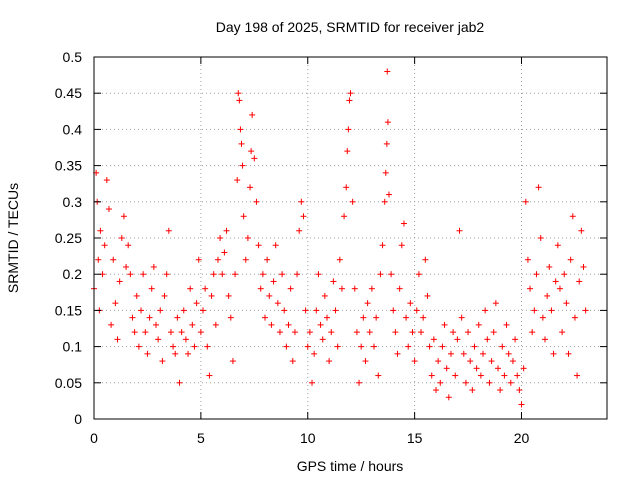 The width and height of the screenshot is (640, 480). Describe the element at coordinates (68, 310) in the screenshot. I see `y-tick-label: 0.15` at that location.